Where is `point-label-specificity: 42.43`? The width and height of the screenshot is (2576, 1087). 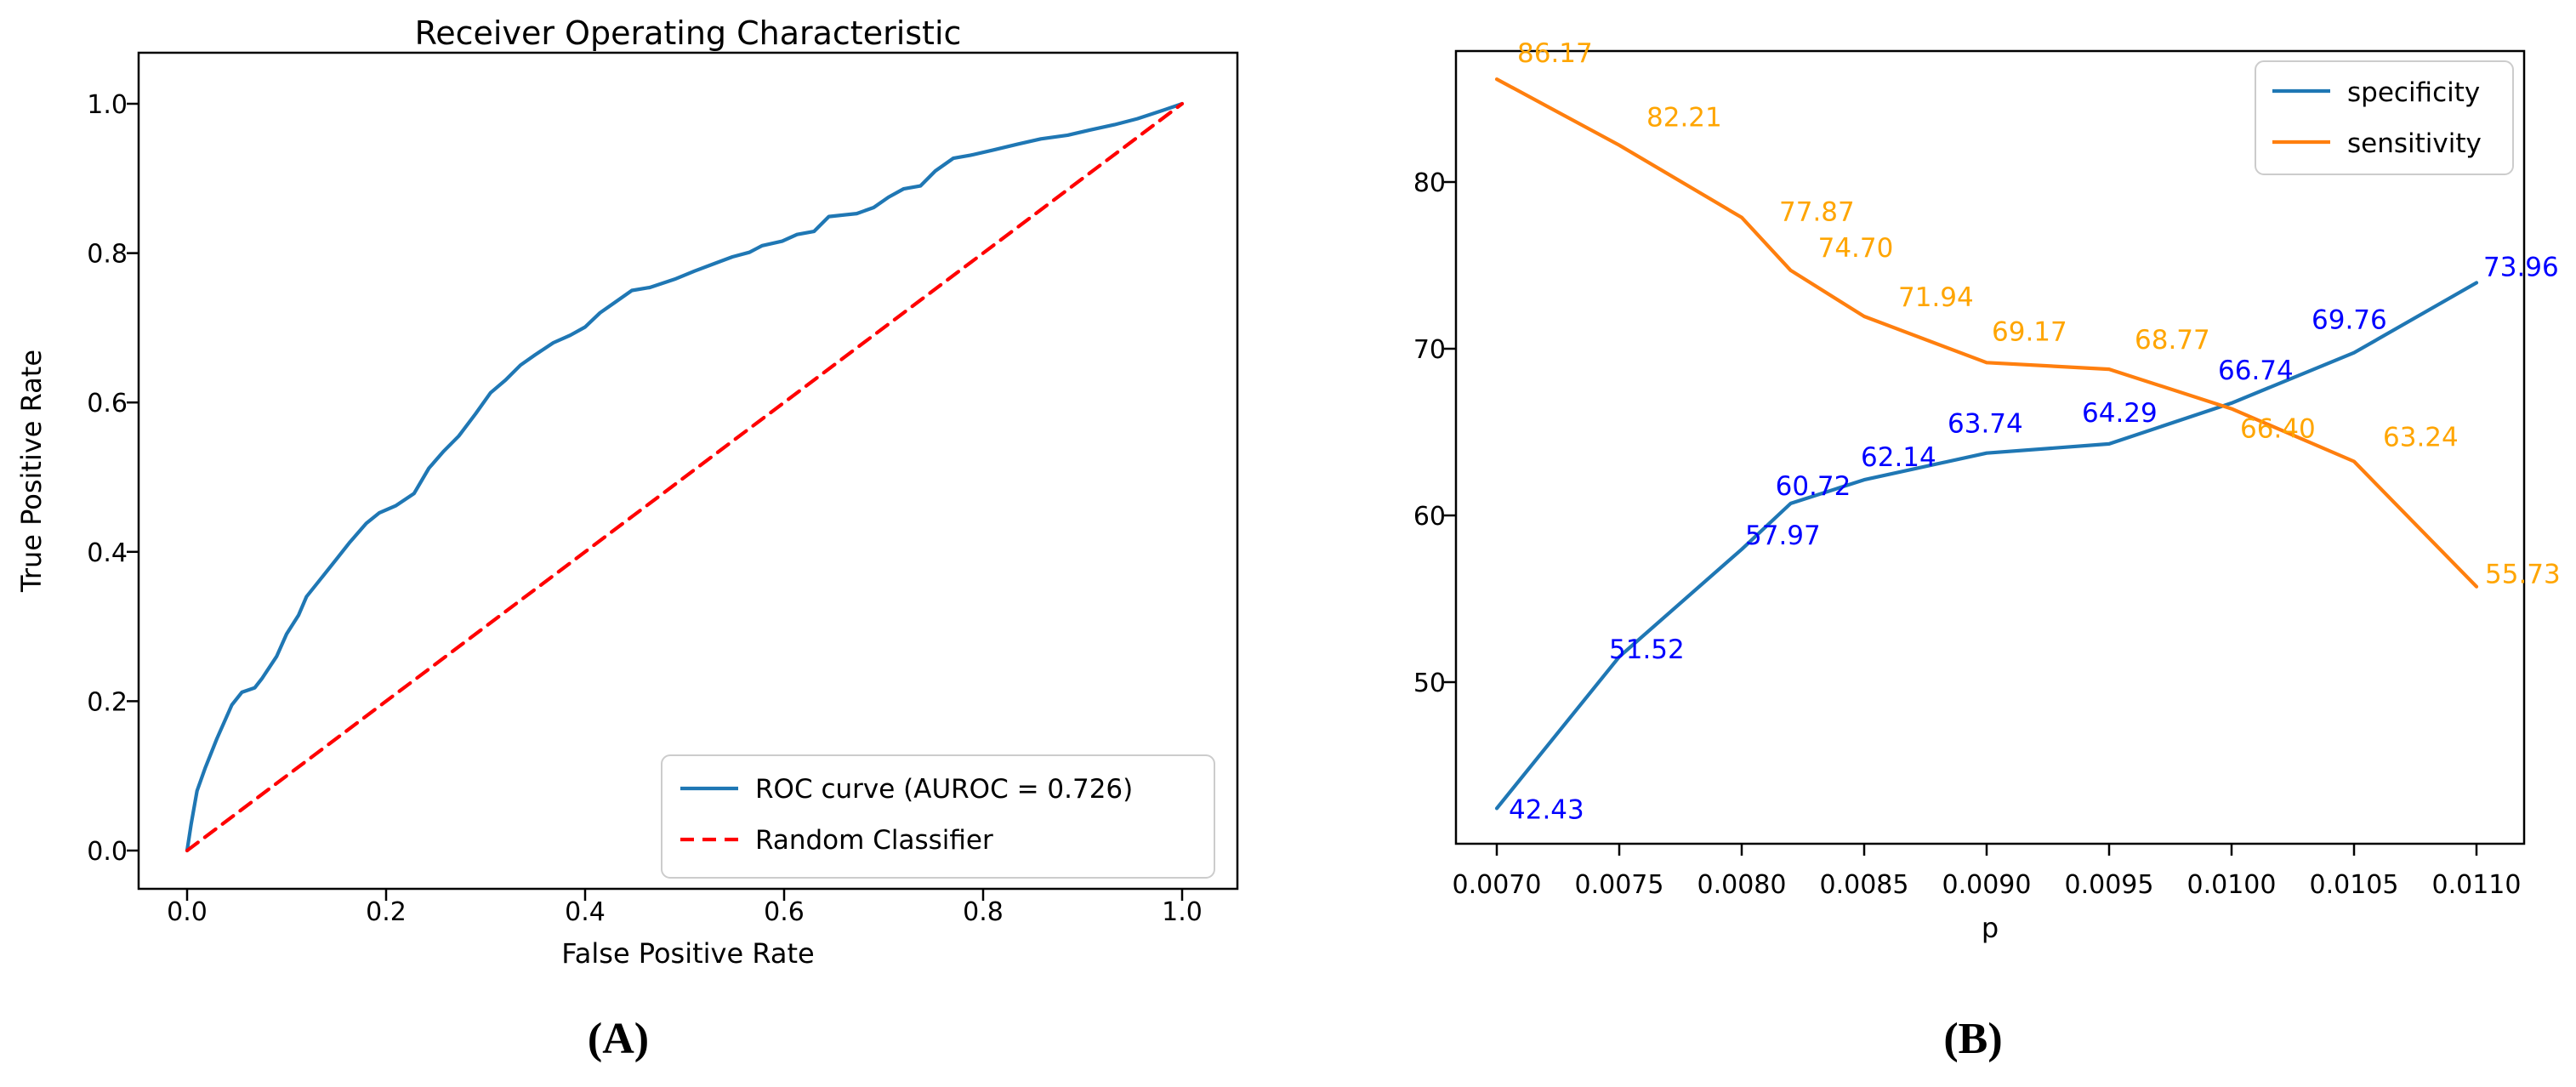
point-label-specificity: 42.43 is located at coordinates (1546, 809).